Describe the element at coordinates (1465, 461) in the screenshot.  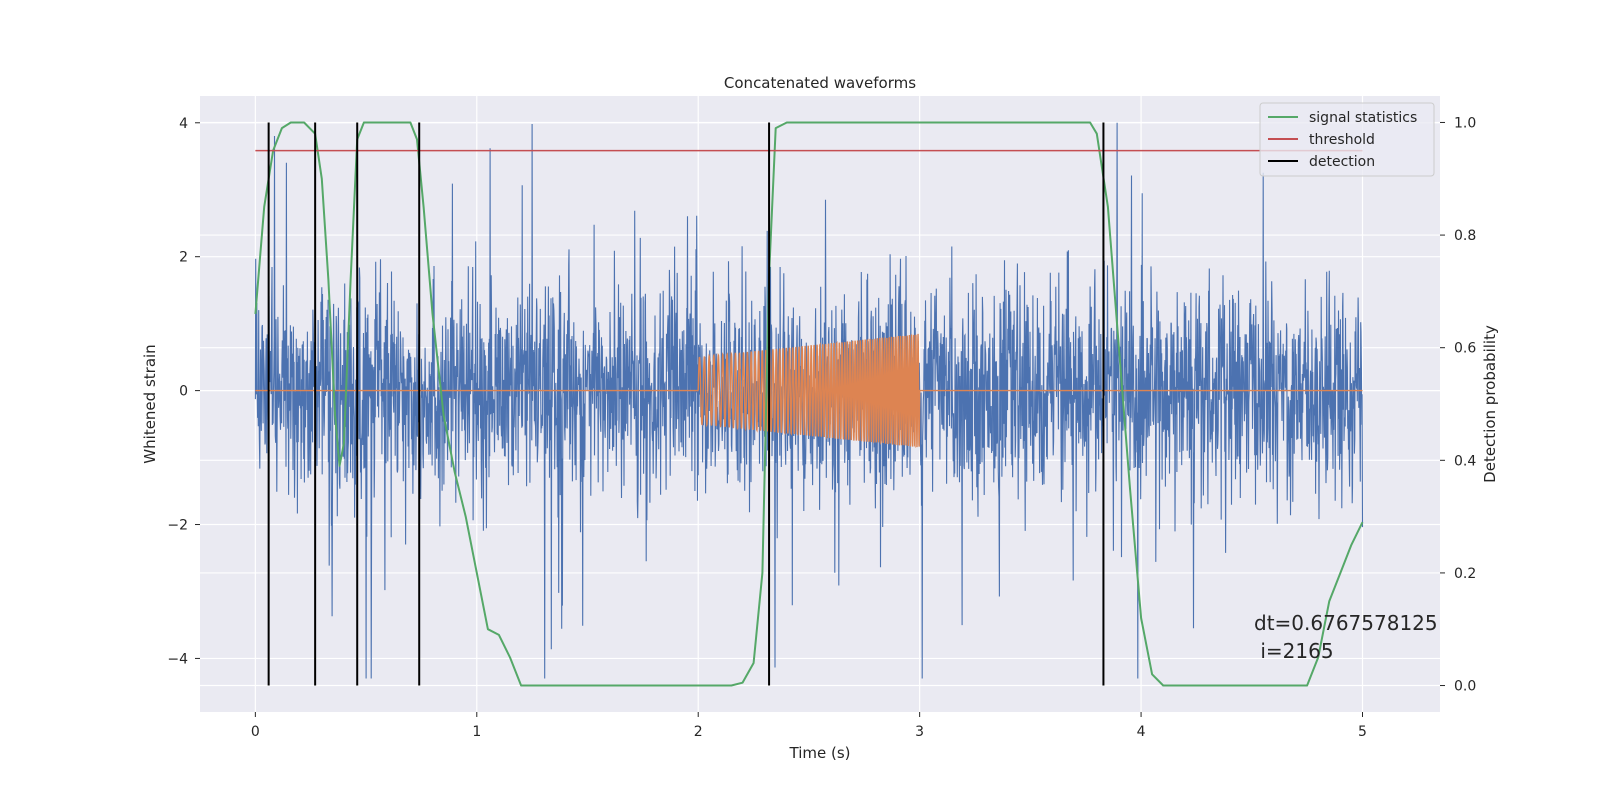
I see `y-right-tick-label: 0.4` at that location.